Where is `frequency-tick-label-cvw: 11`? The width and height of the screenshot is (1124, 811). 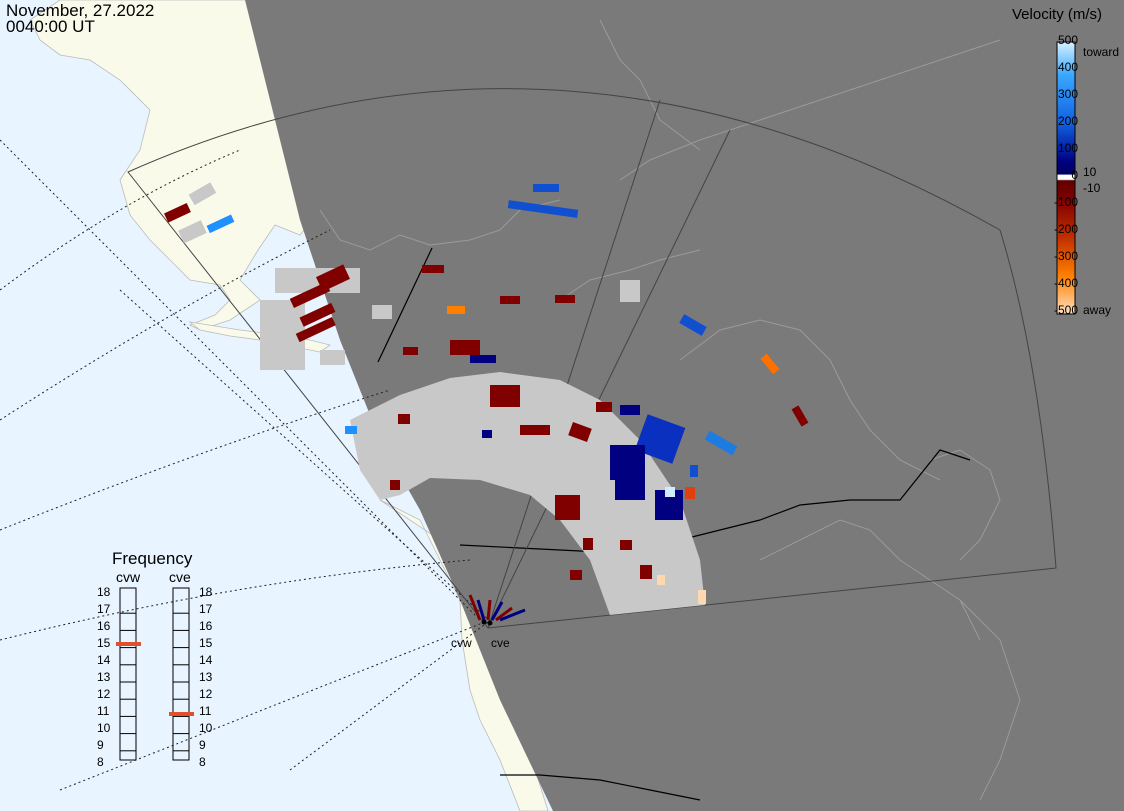
frequency-tick-label-cvw: 11 is located at coordinates (103, 711).